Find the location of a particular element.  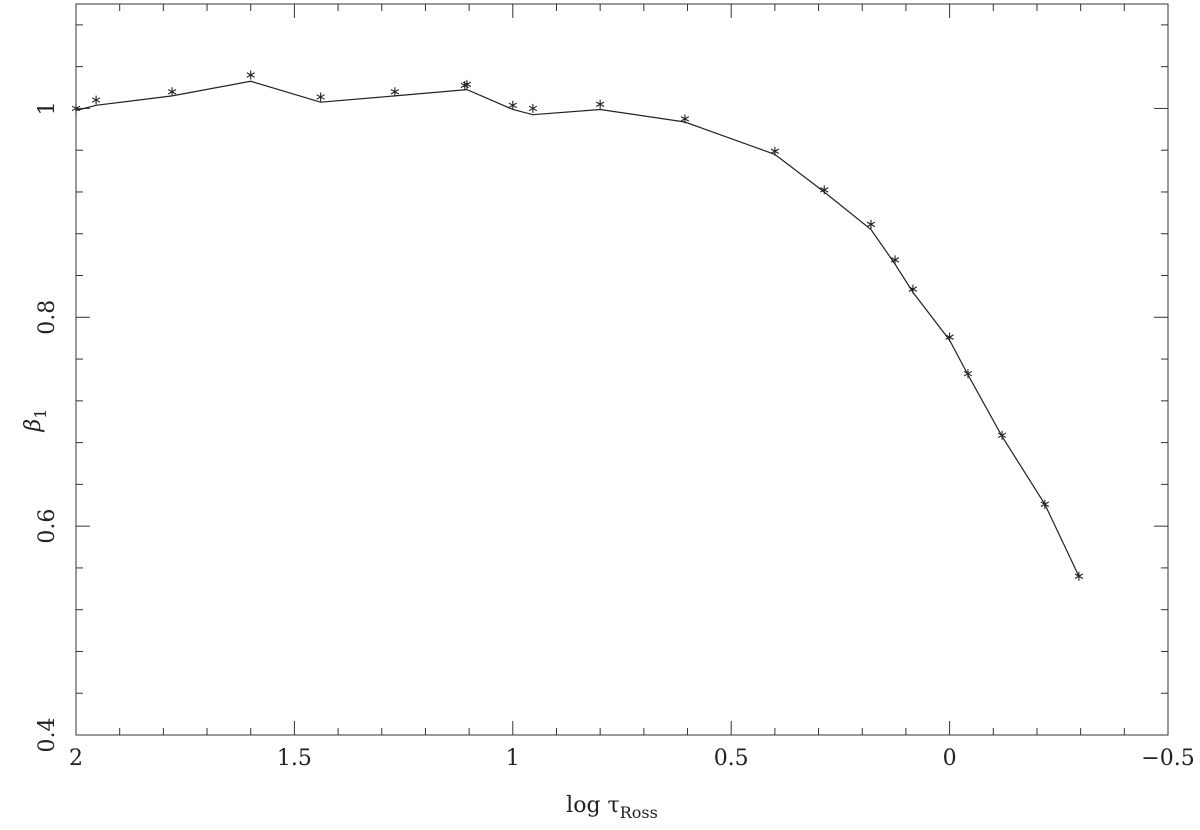

y-tick-label: 0.6 is located at coordinates (47, 526).